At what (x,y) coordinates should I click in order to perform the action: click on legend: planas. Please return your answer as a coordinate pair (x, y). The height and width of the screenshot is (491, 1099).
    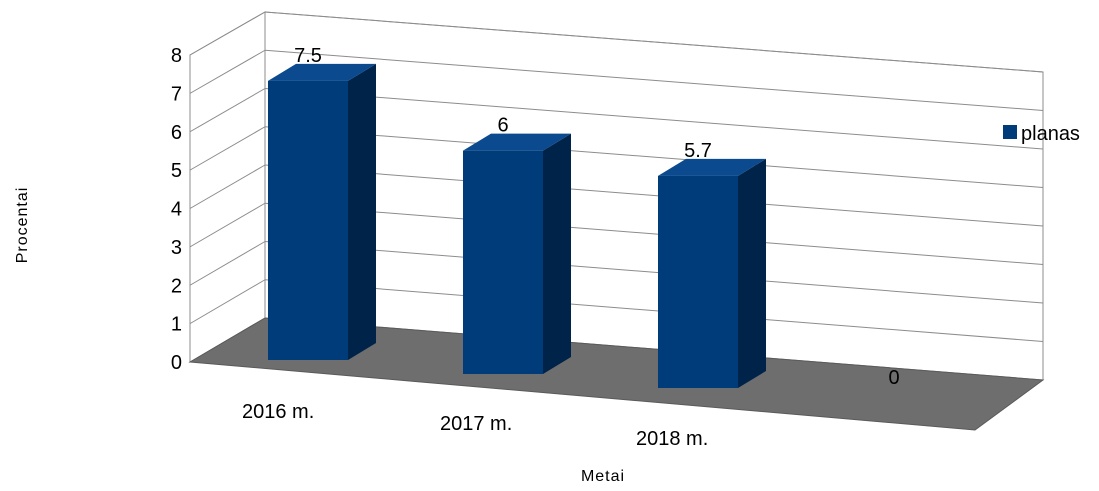
    Looking at the image, I should click on (1041, 134).